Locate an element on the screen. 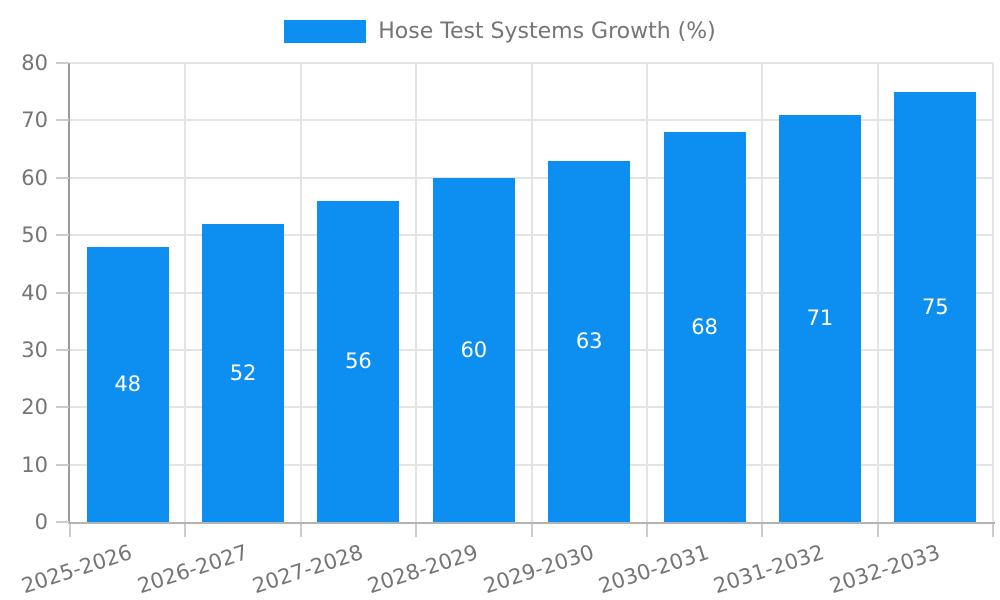  y-axis-label: 40 is located at coordinates (34, 292).